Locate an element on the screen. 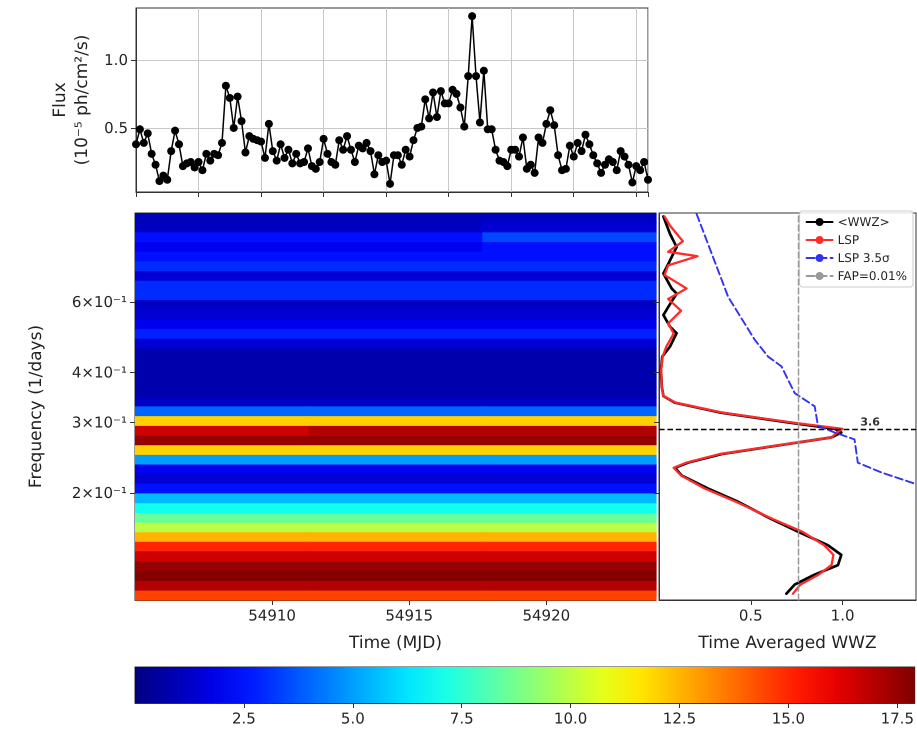 The image size is (917, 731). x-tick-label: 54920 is located at coordinates (546, 615).